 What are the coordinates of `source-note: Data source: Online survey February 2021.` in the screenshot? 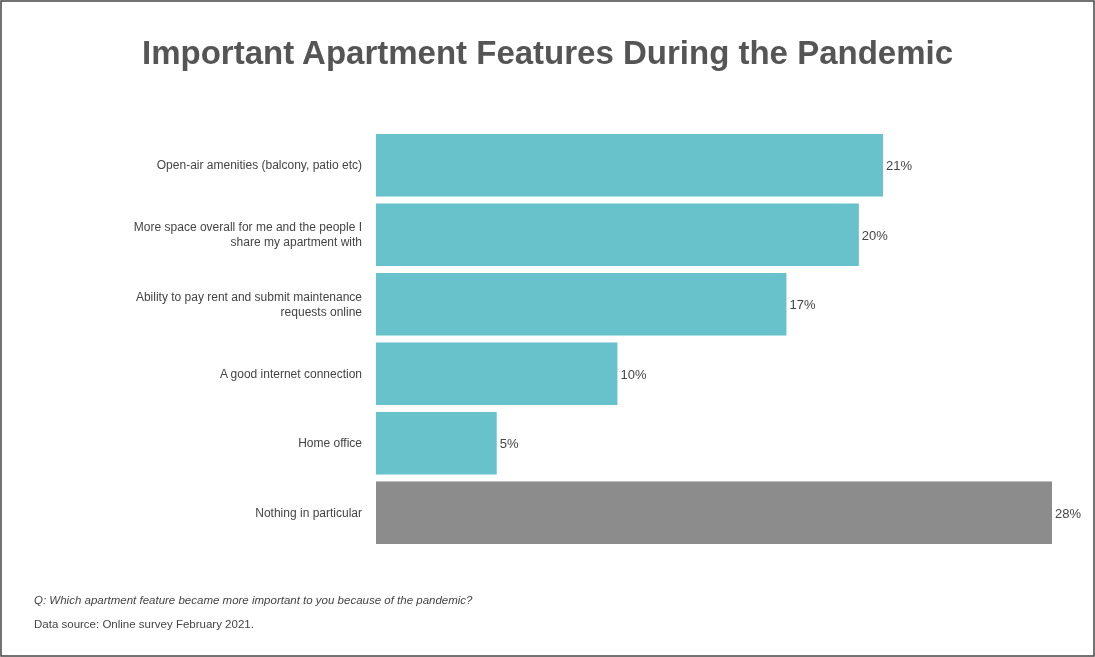 It's located at (144, 624).